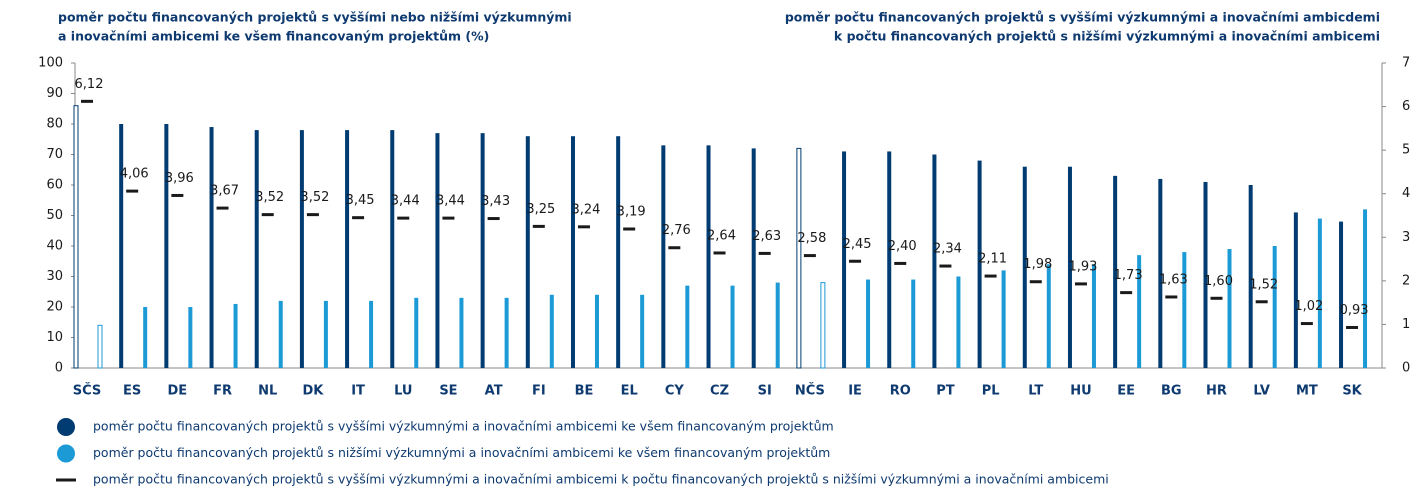  What do you see at coordinates (54, 185) in the screenshot?
I see `y-tick-label: 60` at bounding box center [54, 185].